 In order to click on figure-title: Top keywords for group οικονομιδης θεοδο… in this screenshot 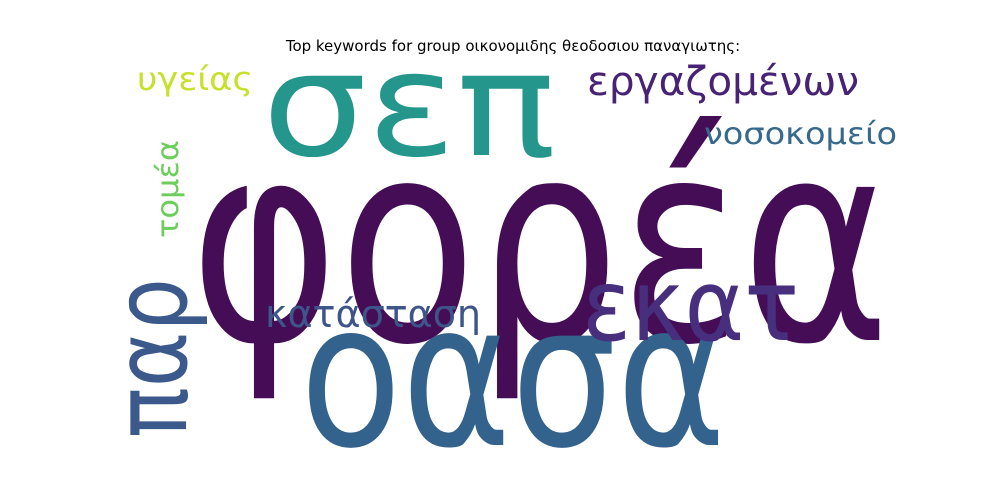, I will do `click(513, 46)`.